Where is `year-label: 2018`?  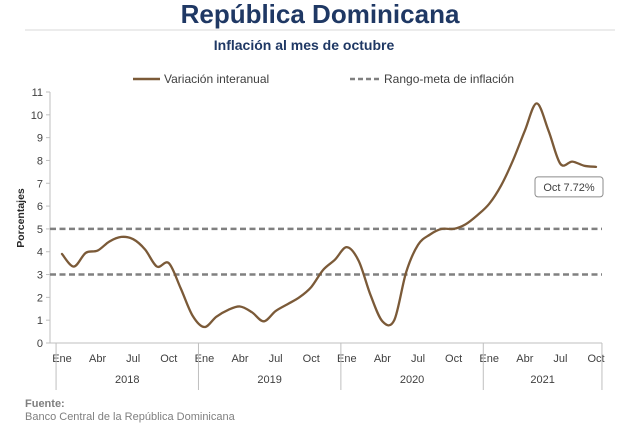 year-label: 2018 is located at coordinates (127, 380).